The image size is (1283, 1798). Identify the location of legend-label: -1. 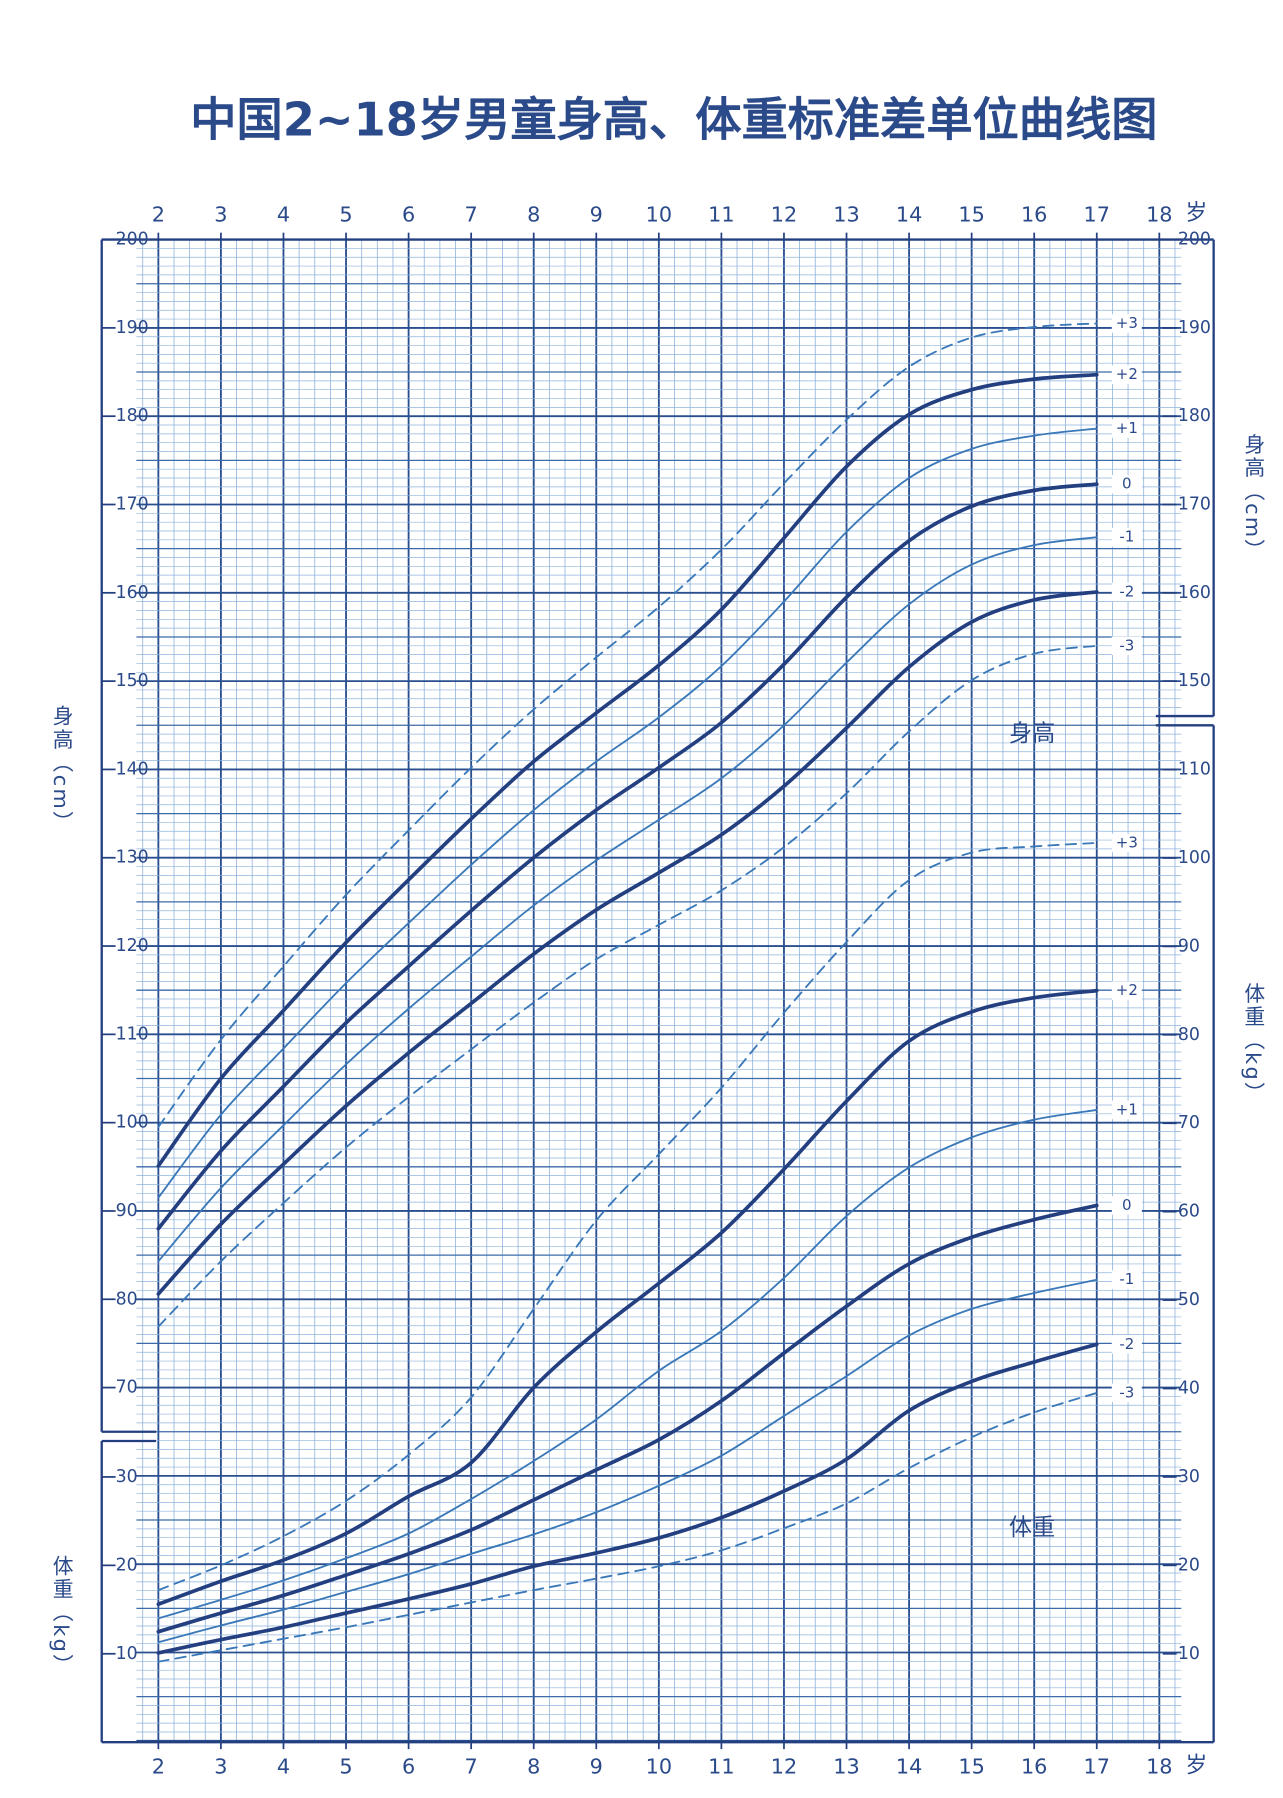
(1126, 1279).